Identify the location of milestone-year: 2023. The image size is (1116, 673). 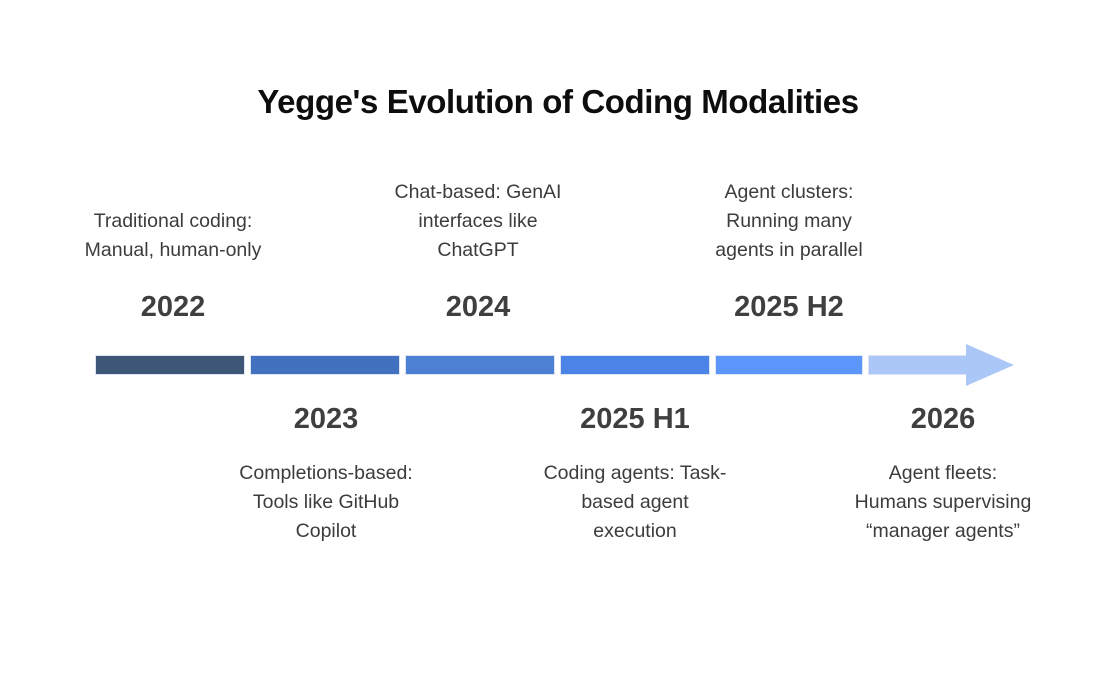
(326, 419).